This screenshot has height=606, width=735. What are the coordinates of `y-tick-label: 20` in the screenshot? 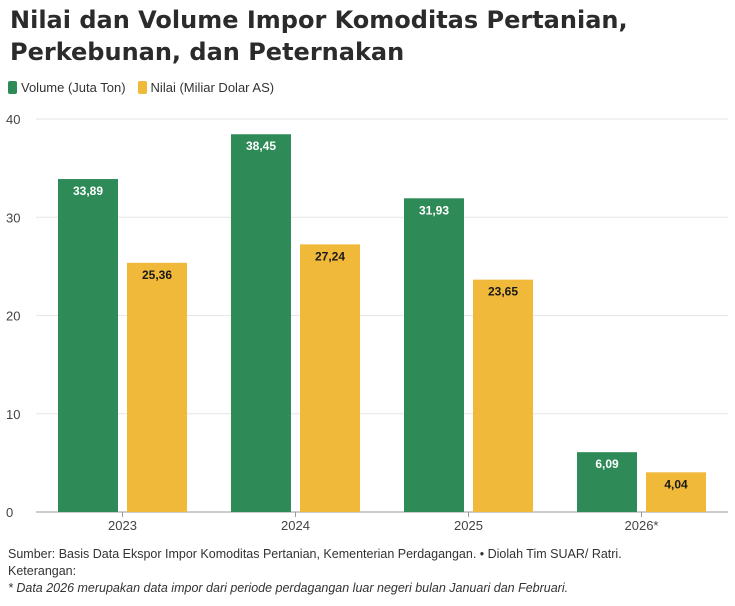 It's located at (13, 316).